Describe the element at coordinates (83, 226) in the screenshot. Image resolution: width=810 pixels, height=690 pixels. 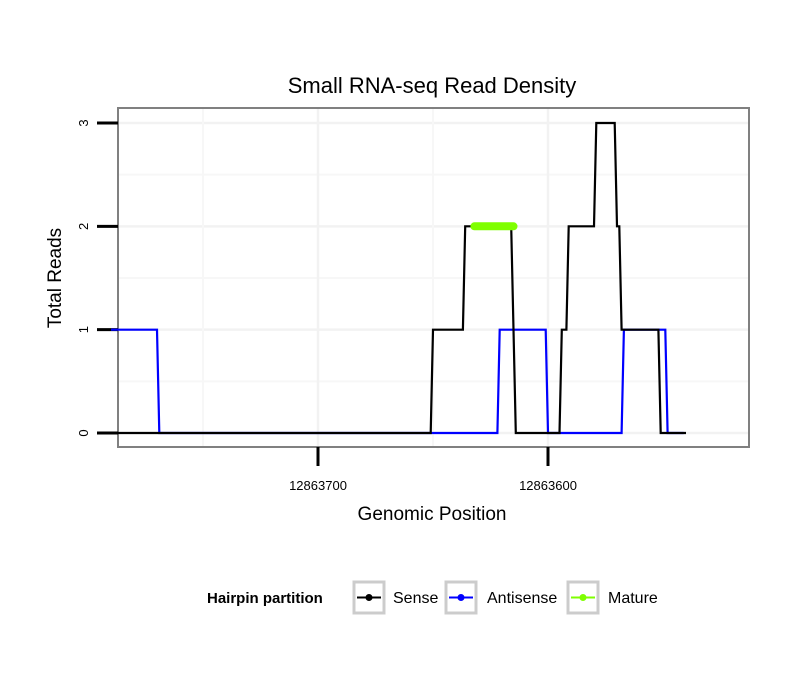
I see `y-tick-label: 2` at that location.